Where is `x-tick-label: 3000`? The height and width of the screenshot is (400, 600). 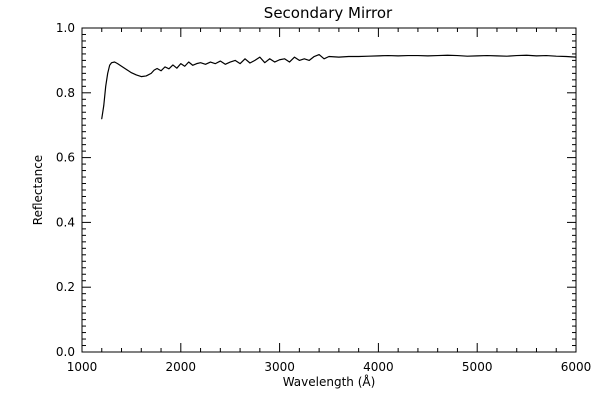
x-tick-label: 3000 is located at coordinates (279, 367).